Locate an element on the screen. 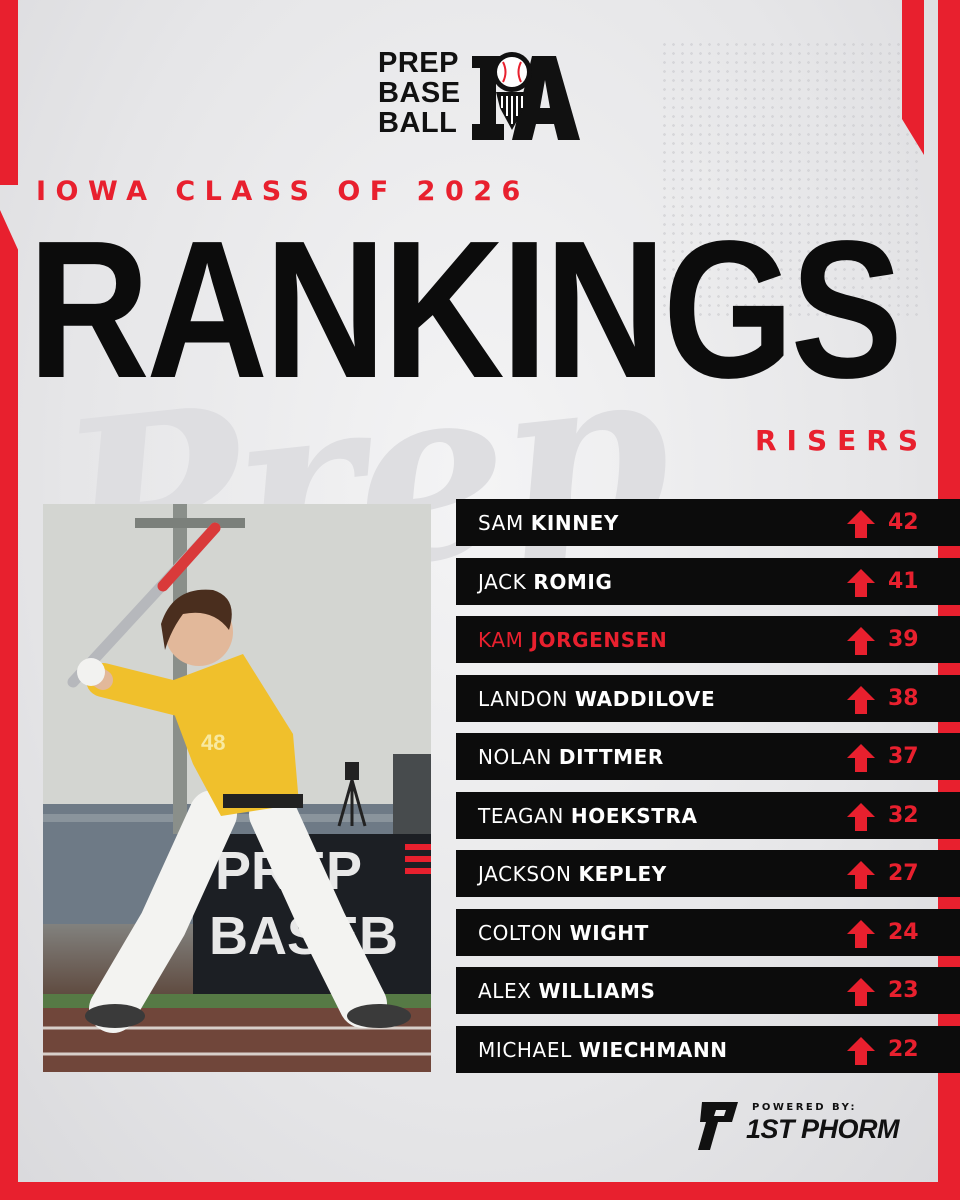  player-rank: 23 is located at coordinates (903, 990).